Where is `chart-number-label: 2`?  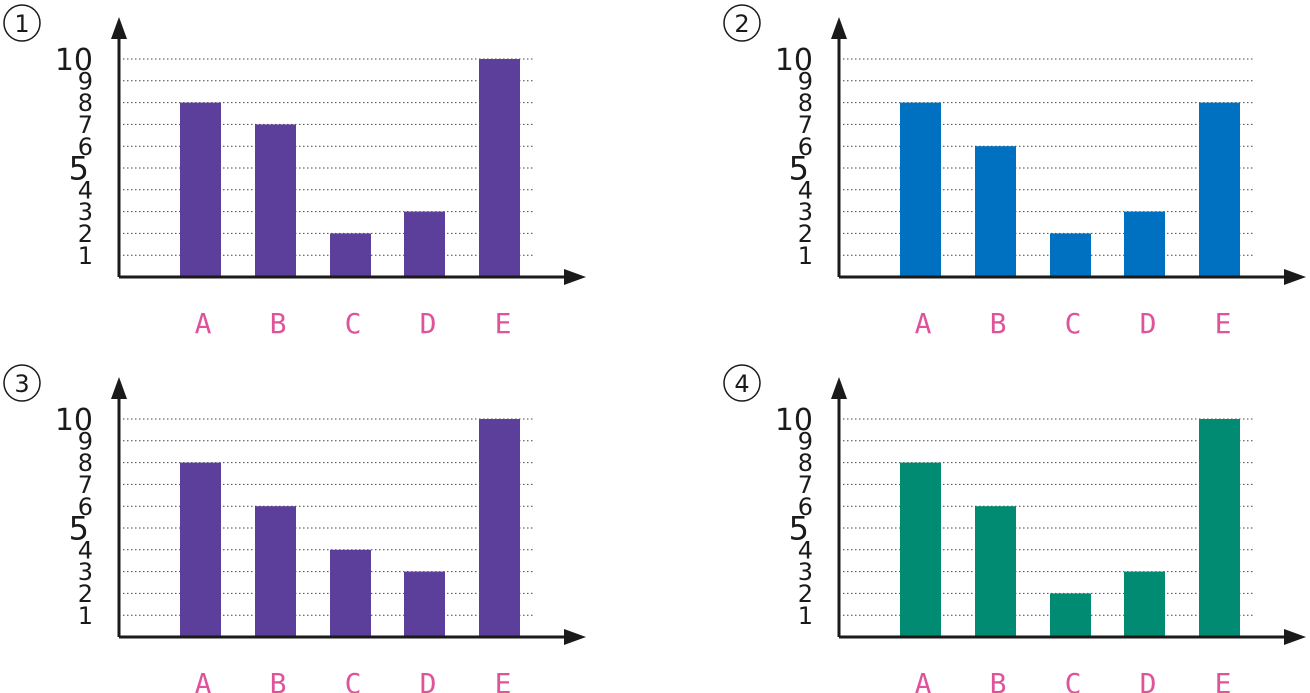
chart-number-label: 2 is located at coordinates (741, 24).